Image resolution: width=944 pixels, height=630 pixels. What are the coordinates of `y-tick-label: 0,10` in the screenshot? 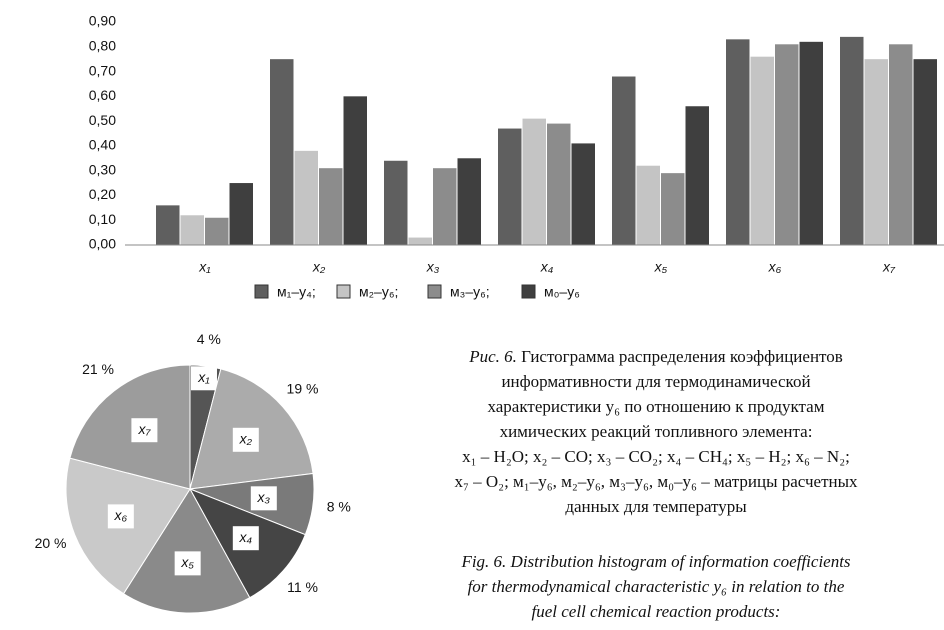 It's located at (102, 219).